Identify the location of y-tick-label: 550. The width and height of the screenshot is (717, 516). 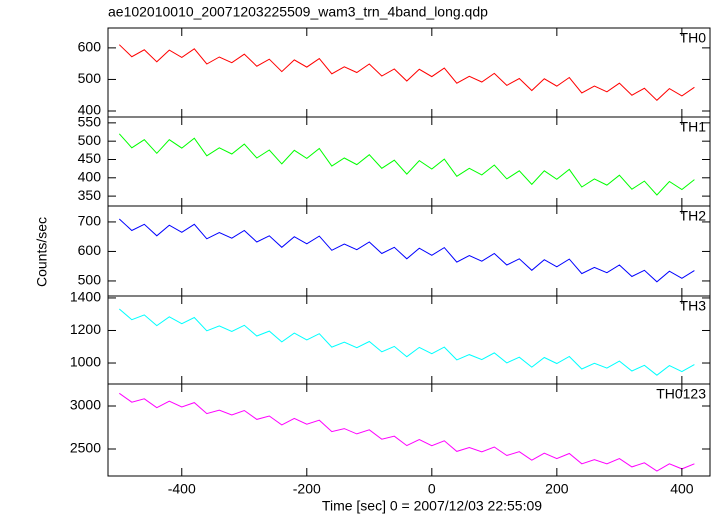
(90, 122).